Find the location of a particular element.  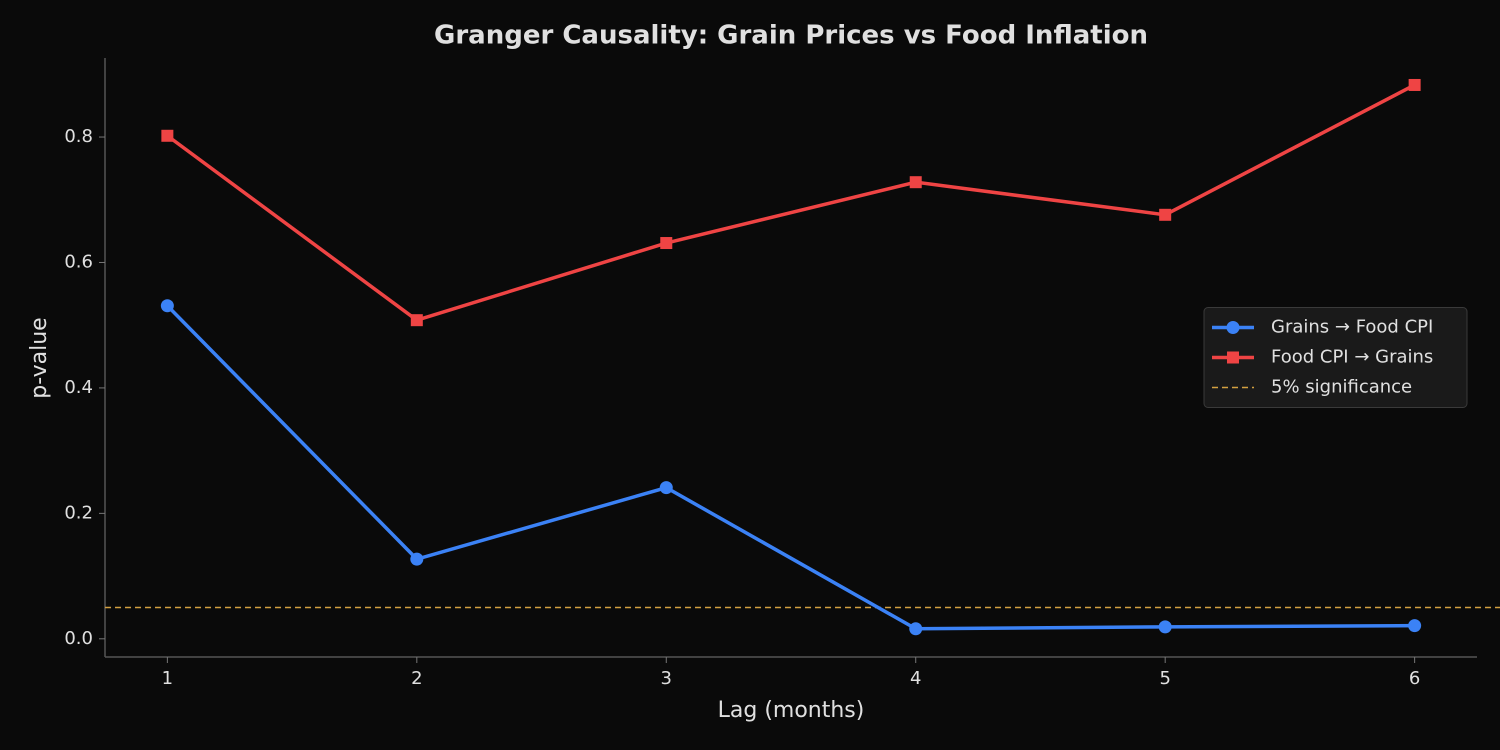

legend-label: Food CPI → Grains is located at coordinates (1352, 357).